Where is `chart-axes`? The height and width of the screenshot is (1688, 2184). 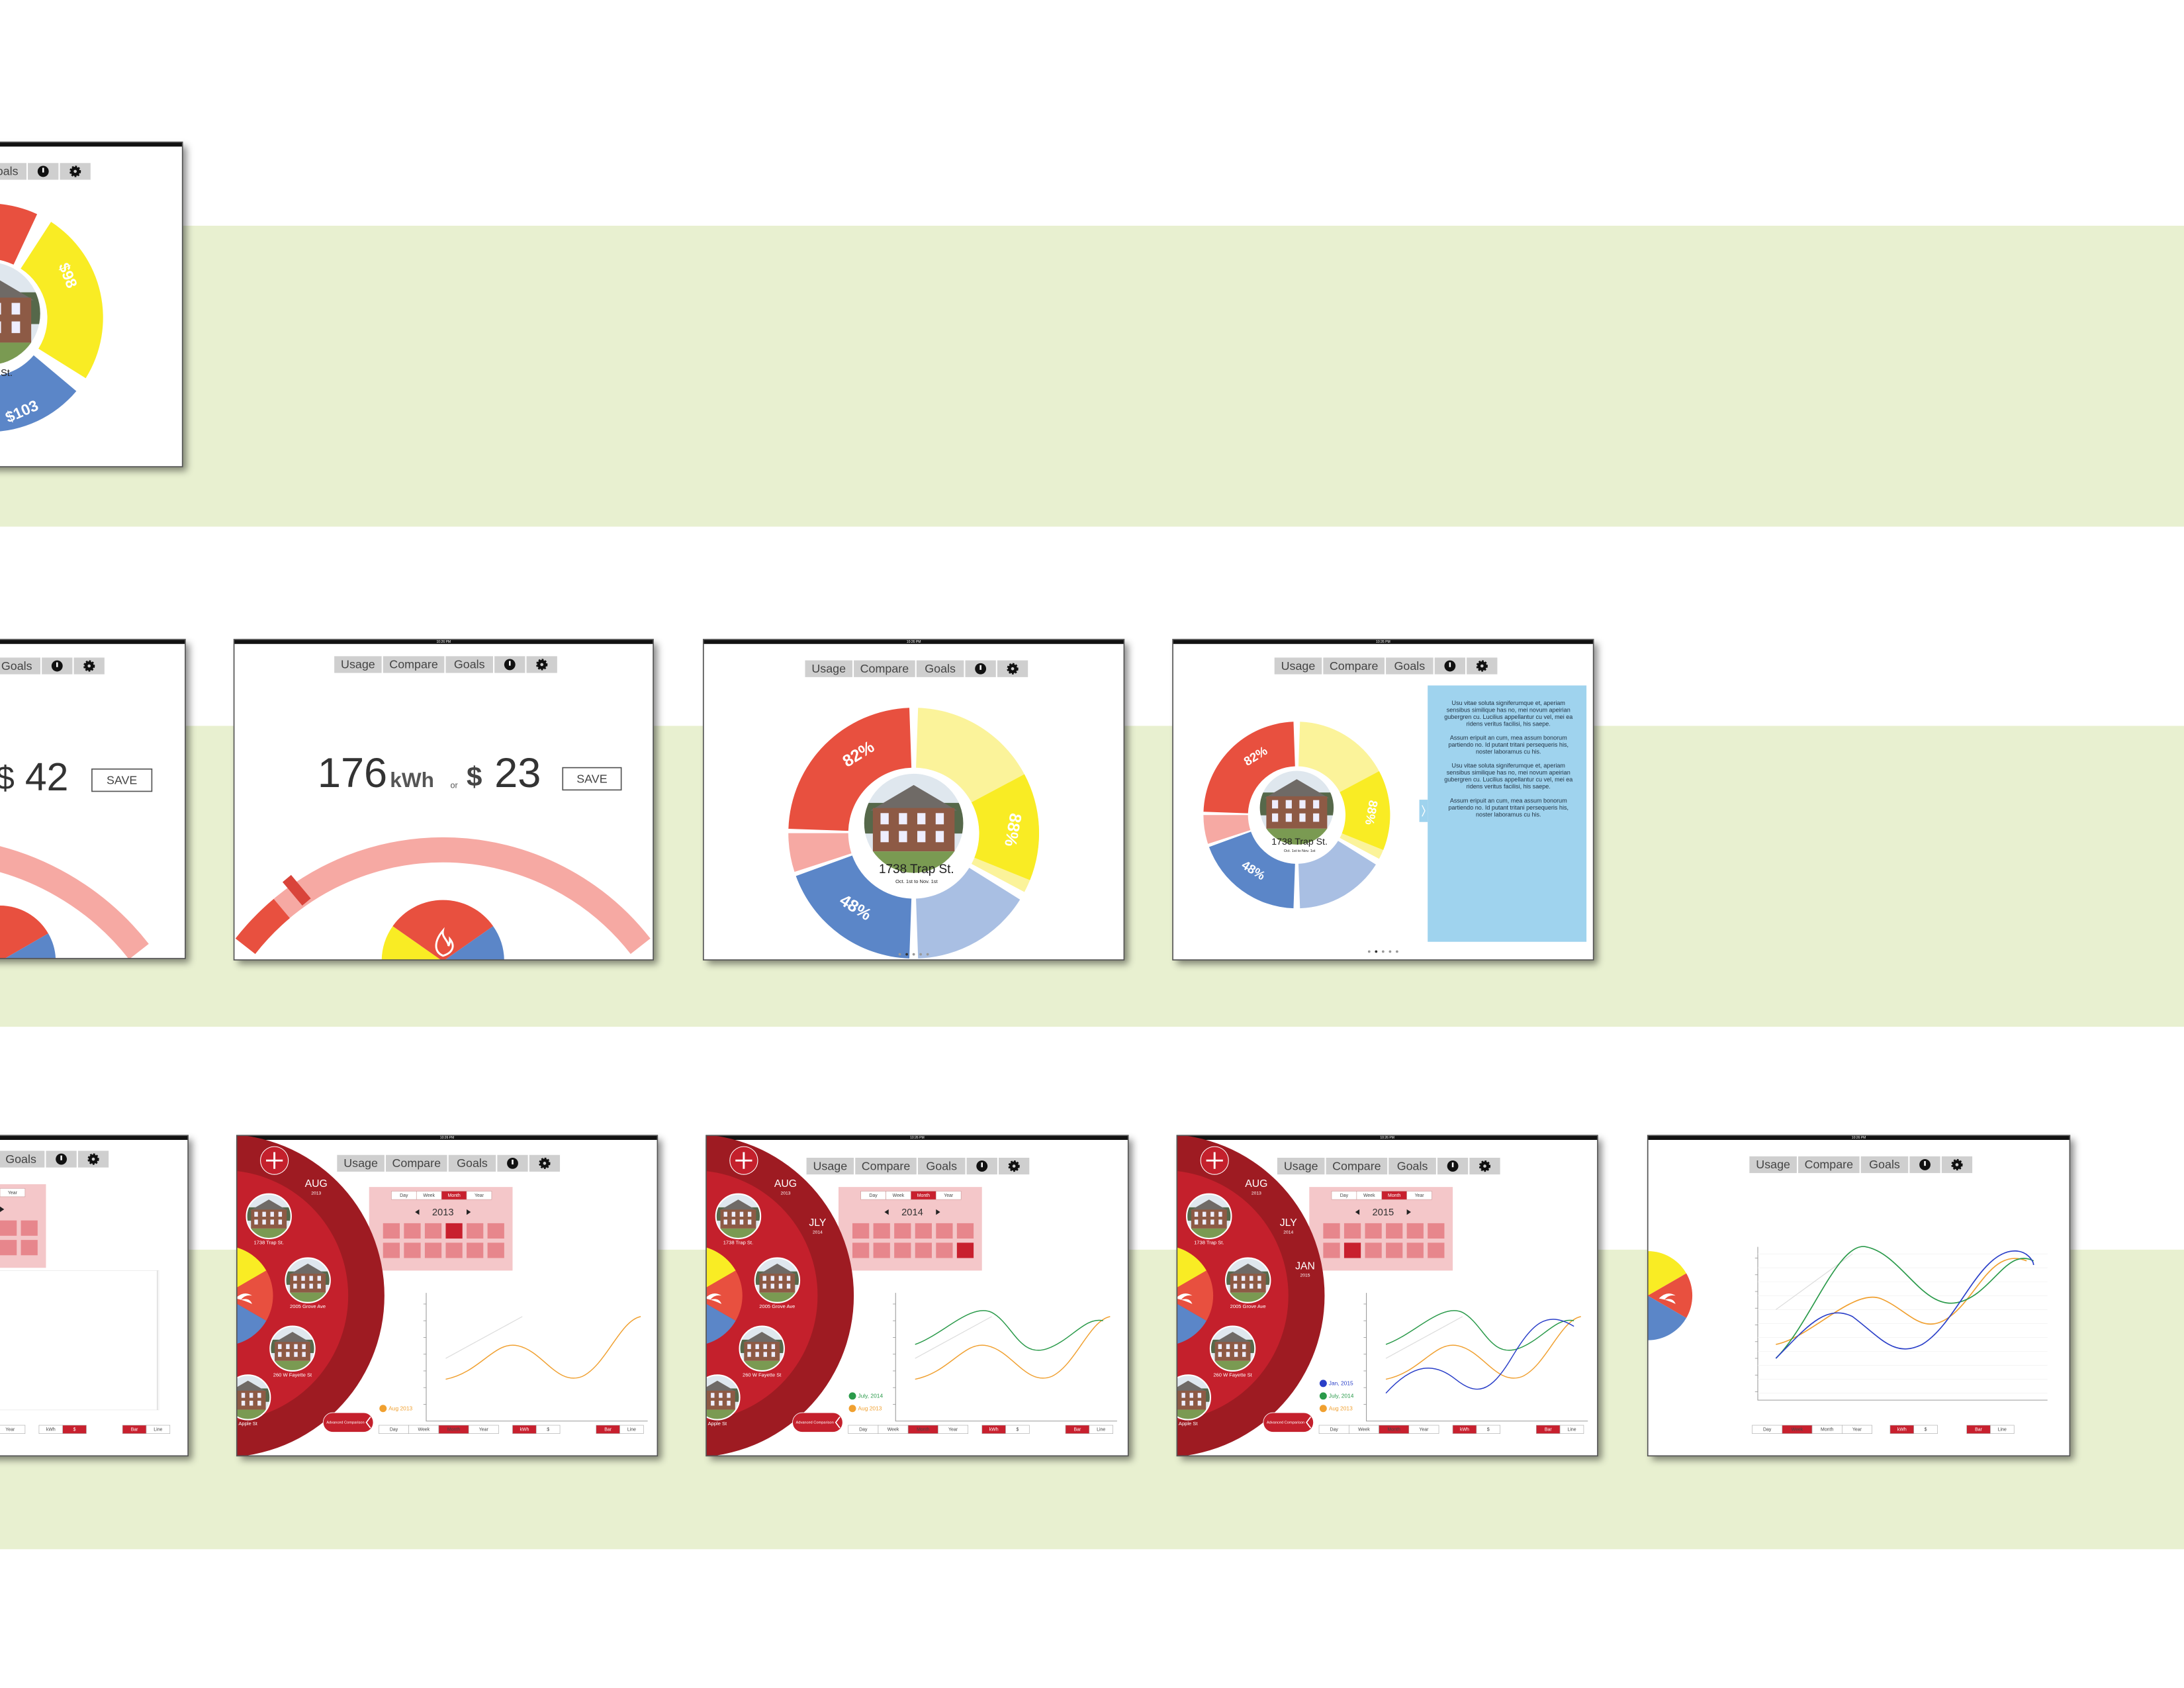 chart-axes is located at coordinates (1477, 1358).